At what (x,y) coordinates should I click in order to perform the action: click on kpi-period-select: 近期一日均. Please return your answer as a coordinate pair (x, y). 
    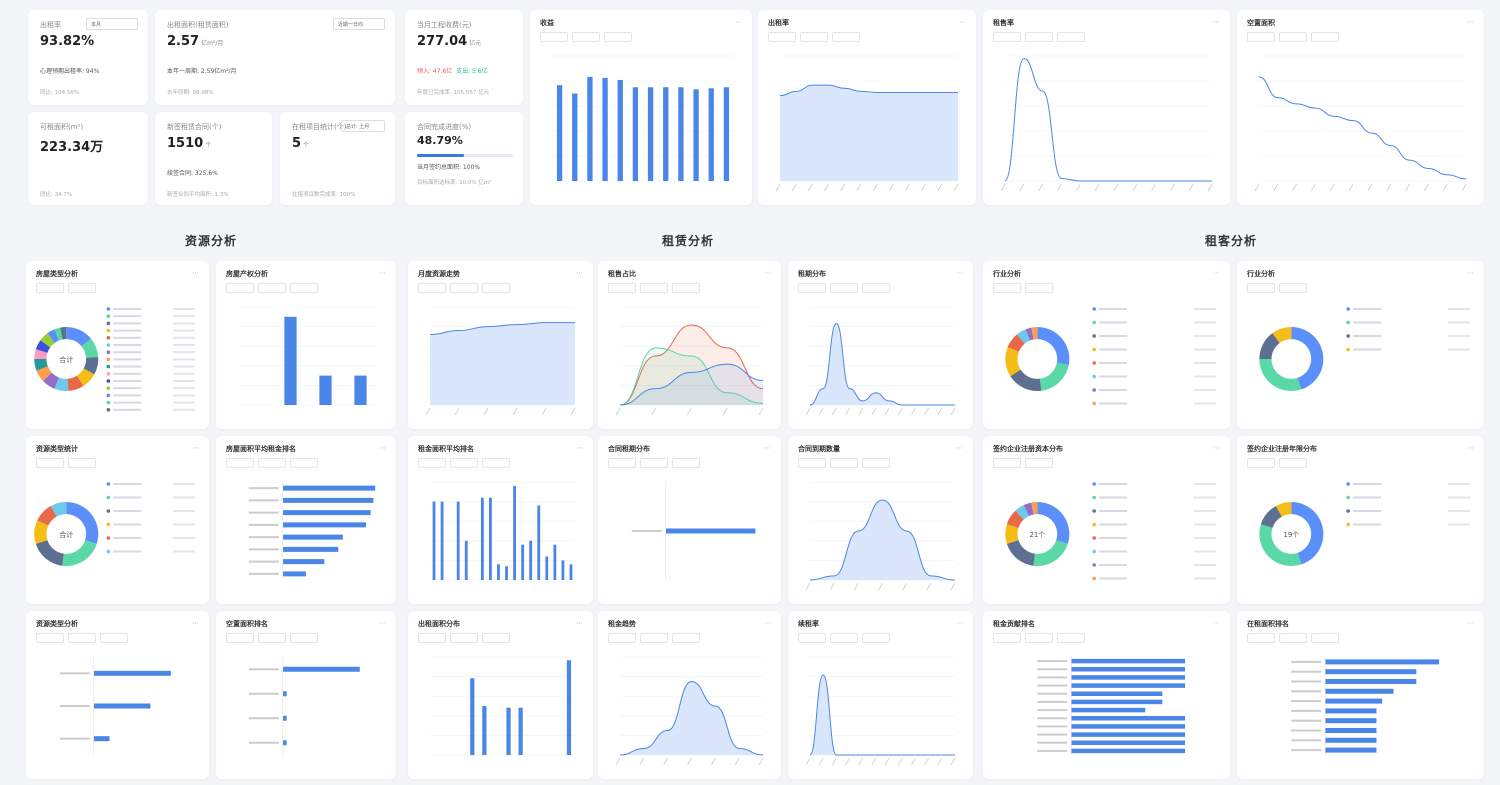
    Looking at the image, I should click on (359, 24).